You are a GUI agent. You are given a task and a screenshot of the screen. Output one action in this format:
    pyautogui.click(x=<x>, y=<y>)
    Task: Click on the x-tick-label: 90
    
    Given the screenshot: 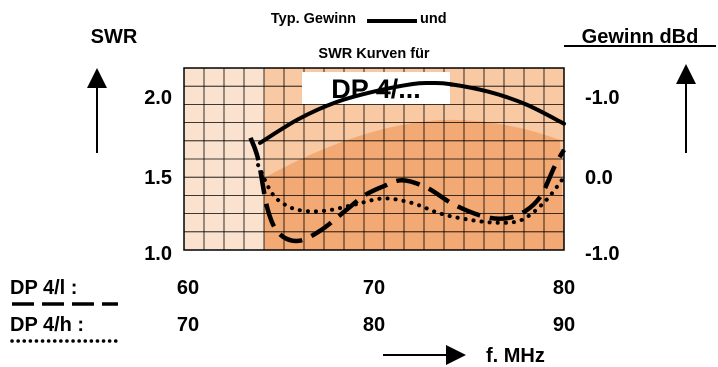 What is the action you would take?
    pyautogui.click(x=564, y=325)
    